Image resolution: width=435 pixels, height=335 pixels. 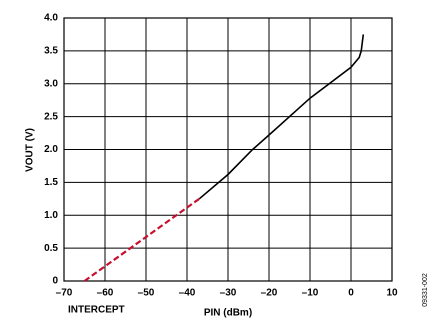 What do you see at coordinates (269, 293) in the screenshot?
I see `x-tick-label: –20` at bounding box center [269, 293].